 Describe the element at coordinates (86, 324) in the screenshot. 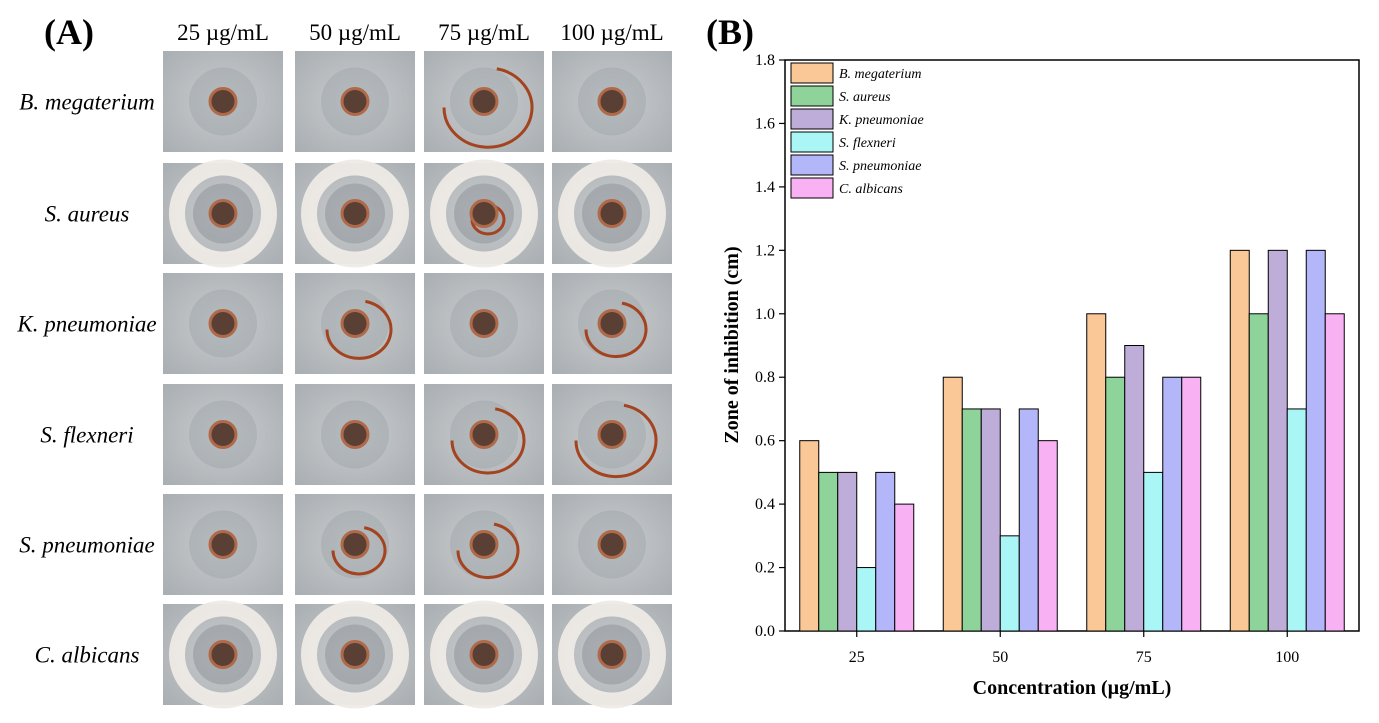

I see `row-label: K. pneumoniae` at that location.